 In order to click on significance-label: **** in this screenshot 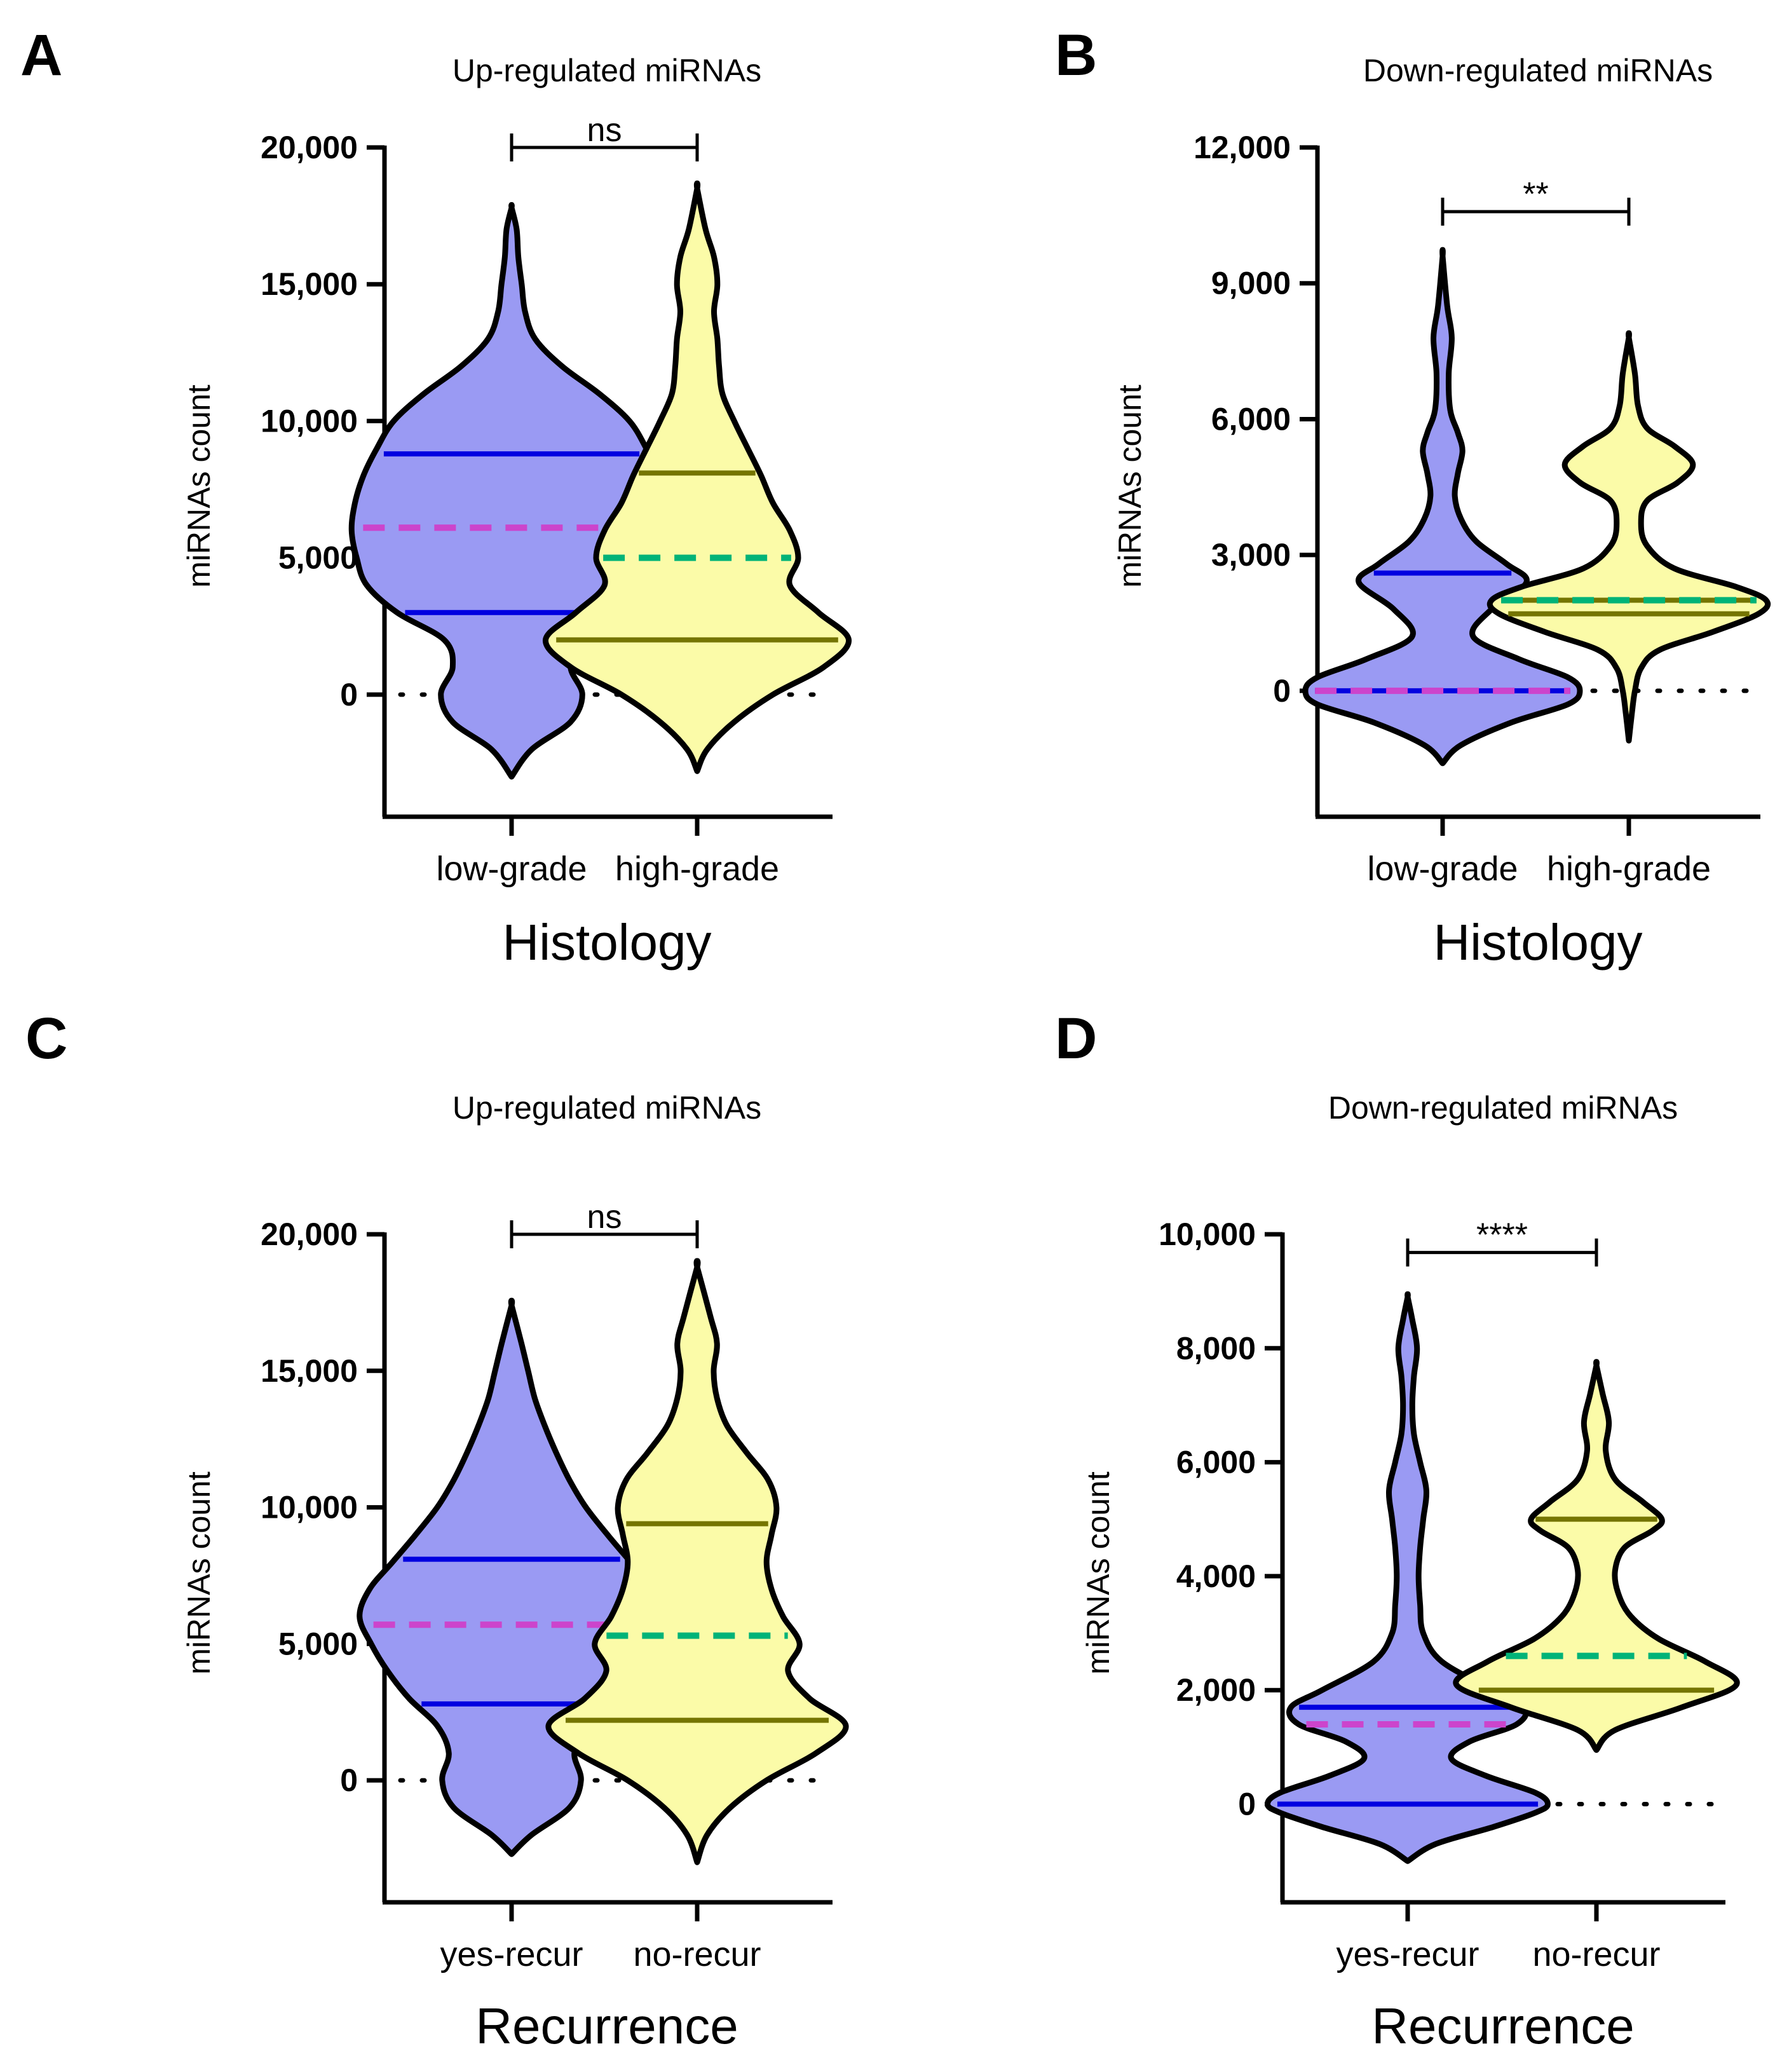, I will do `click(1502, 1235)`.